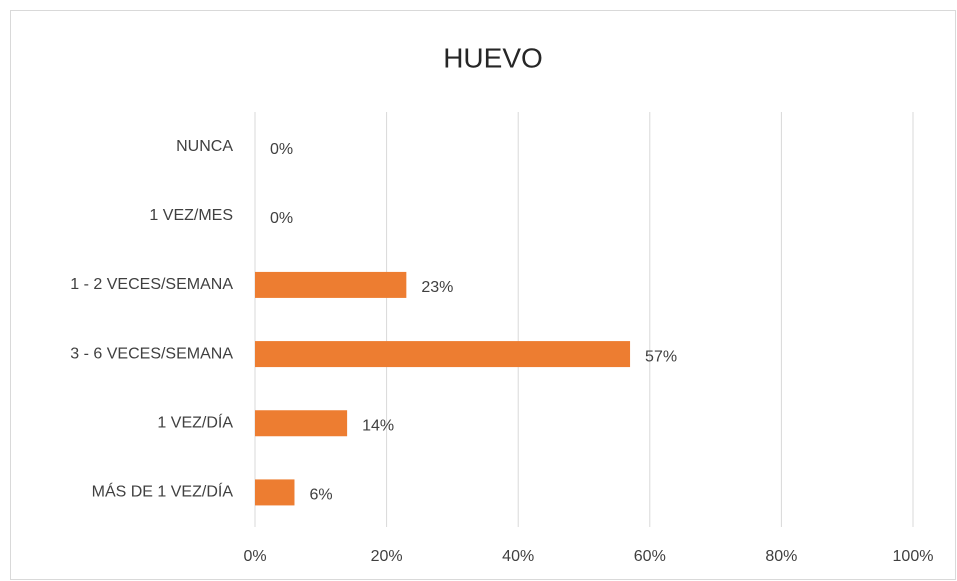 This screenshot has height=581, width=957. Describe the element at coordinates (781, 556) in the screenshot. I see `x-tick-label: 80%` at that location.